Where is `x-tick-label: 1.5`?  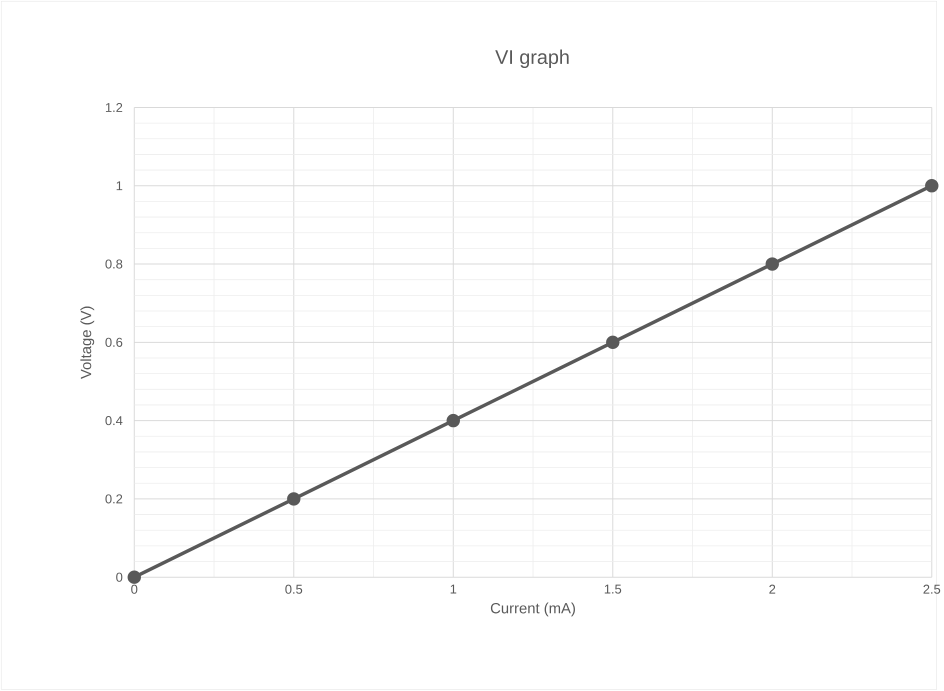 x-tick-label: 1.5 is located at coordinates (613, 589).